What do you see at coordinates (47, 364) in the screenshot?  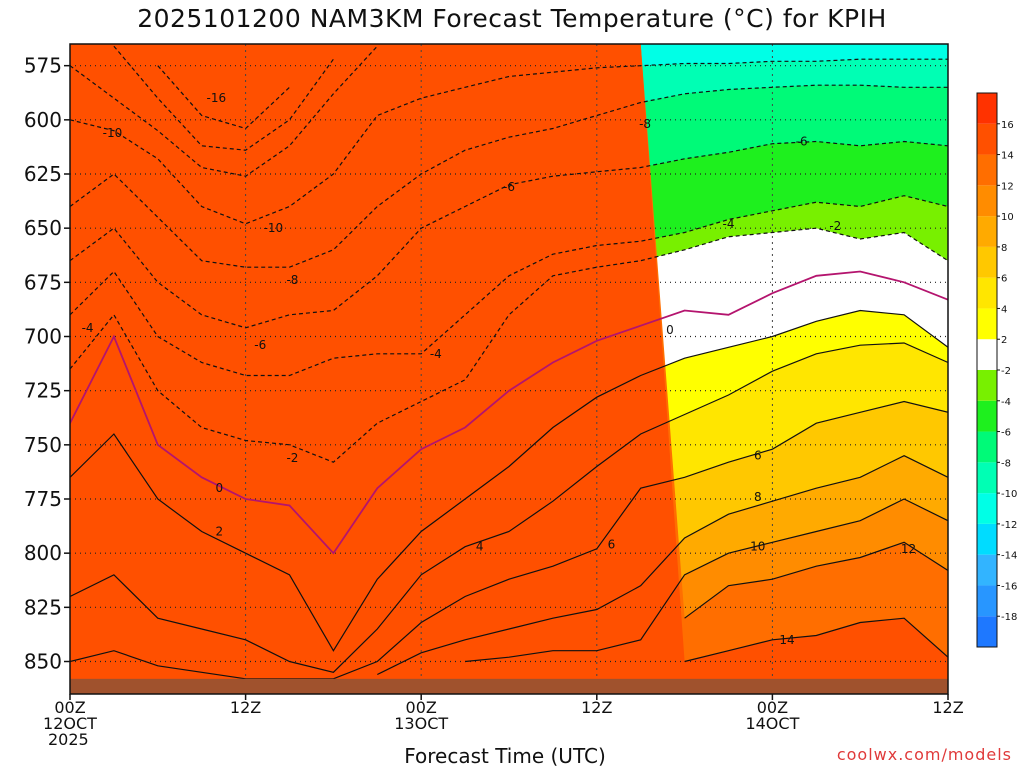 I see `pressure-axis: 575 600 625 650 675 700 725 750 775 800 825 850` at bounding box center [47, 364].